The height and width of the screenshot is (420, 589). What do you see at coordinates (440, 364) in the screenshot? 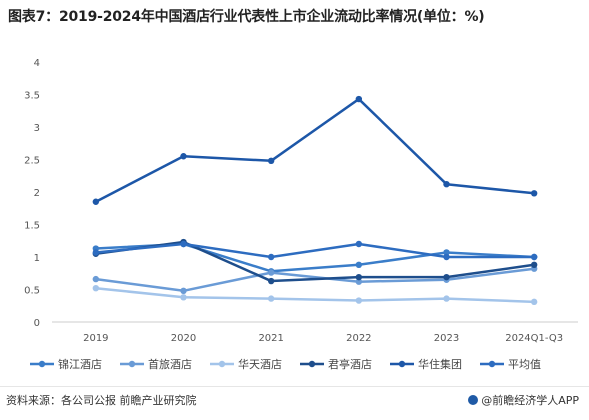
I see `legend-label: 华住集团` at bounding box center [440, 364].